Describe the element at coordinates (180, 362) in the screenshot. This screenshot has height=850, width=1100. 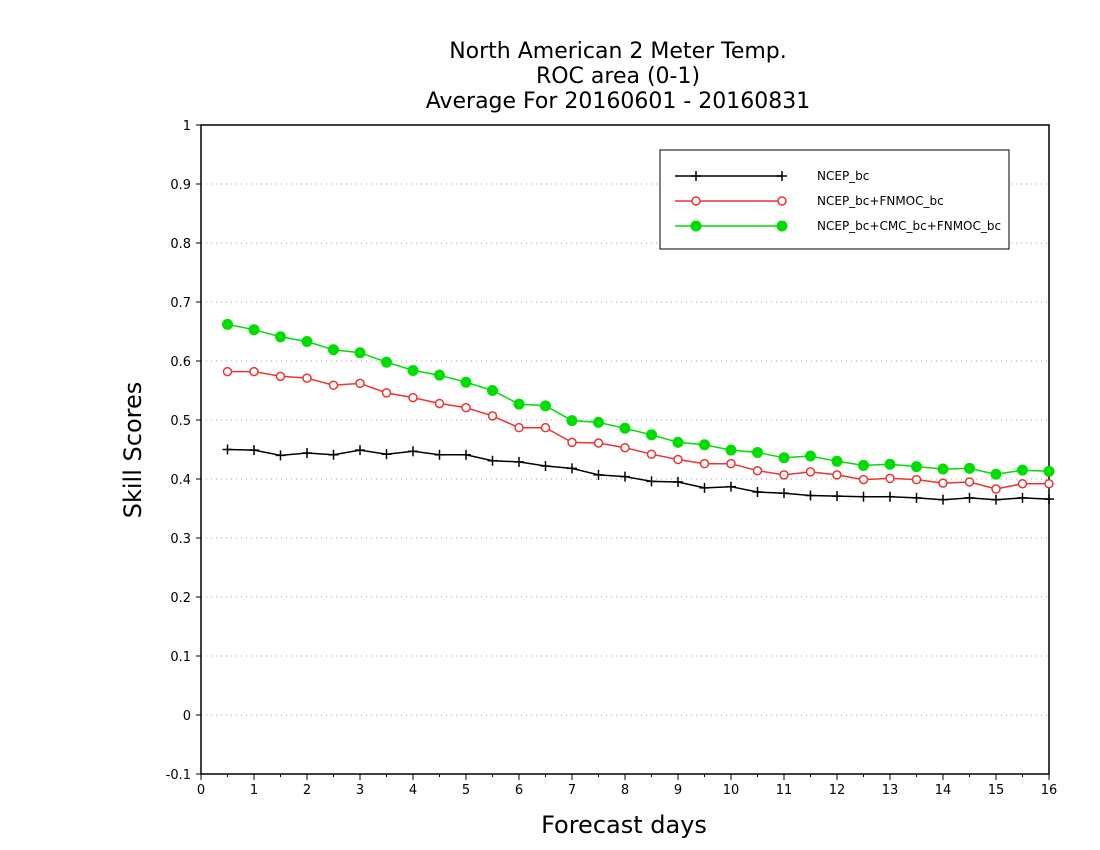
I see `y-tick-label: 0.6` at that location.